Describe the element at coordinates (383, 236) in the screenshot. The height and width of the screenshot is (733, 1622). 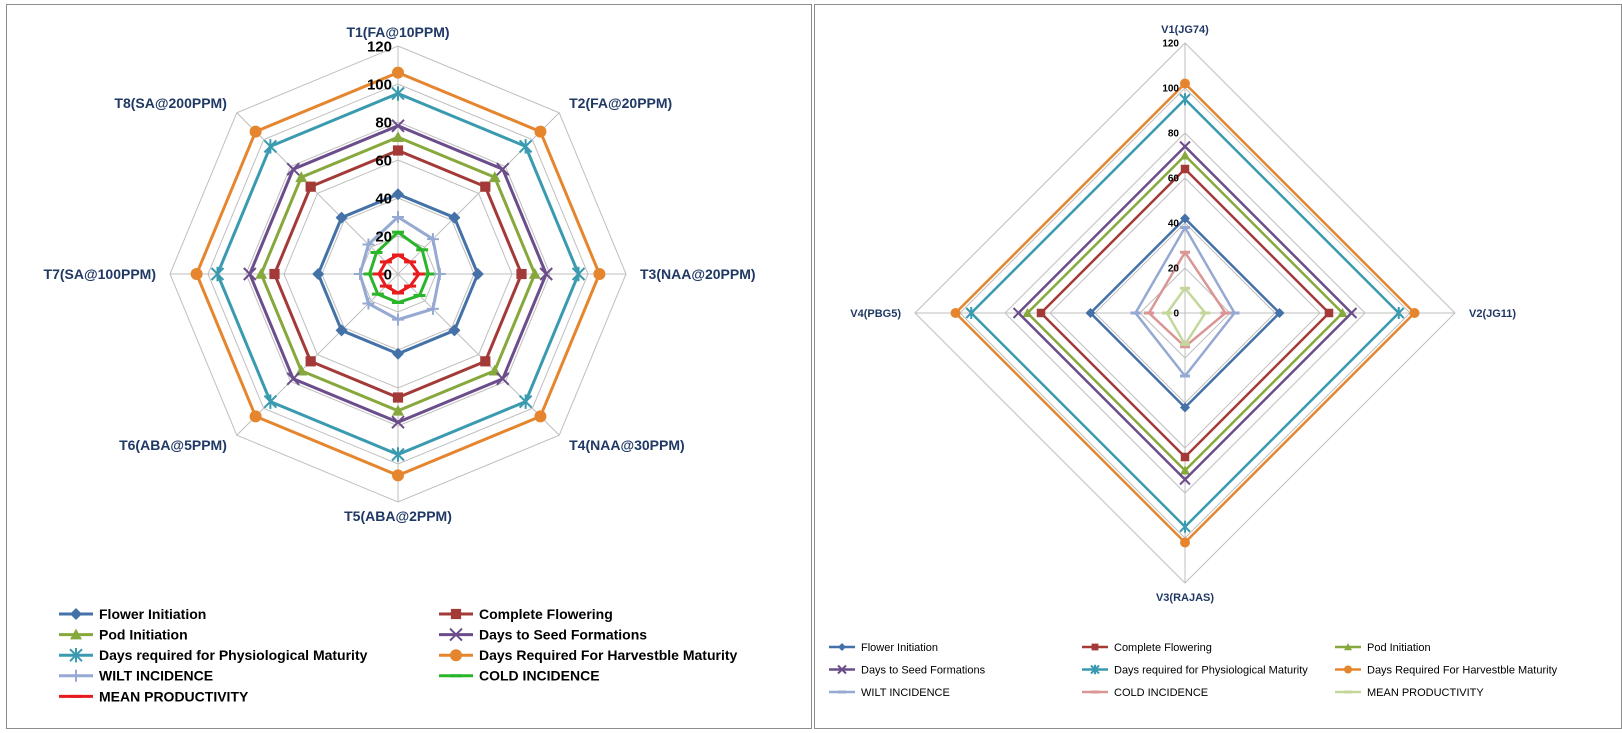
I see `tick-label: 20` at that location.